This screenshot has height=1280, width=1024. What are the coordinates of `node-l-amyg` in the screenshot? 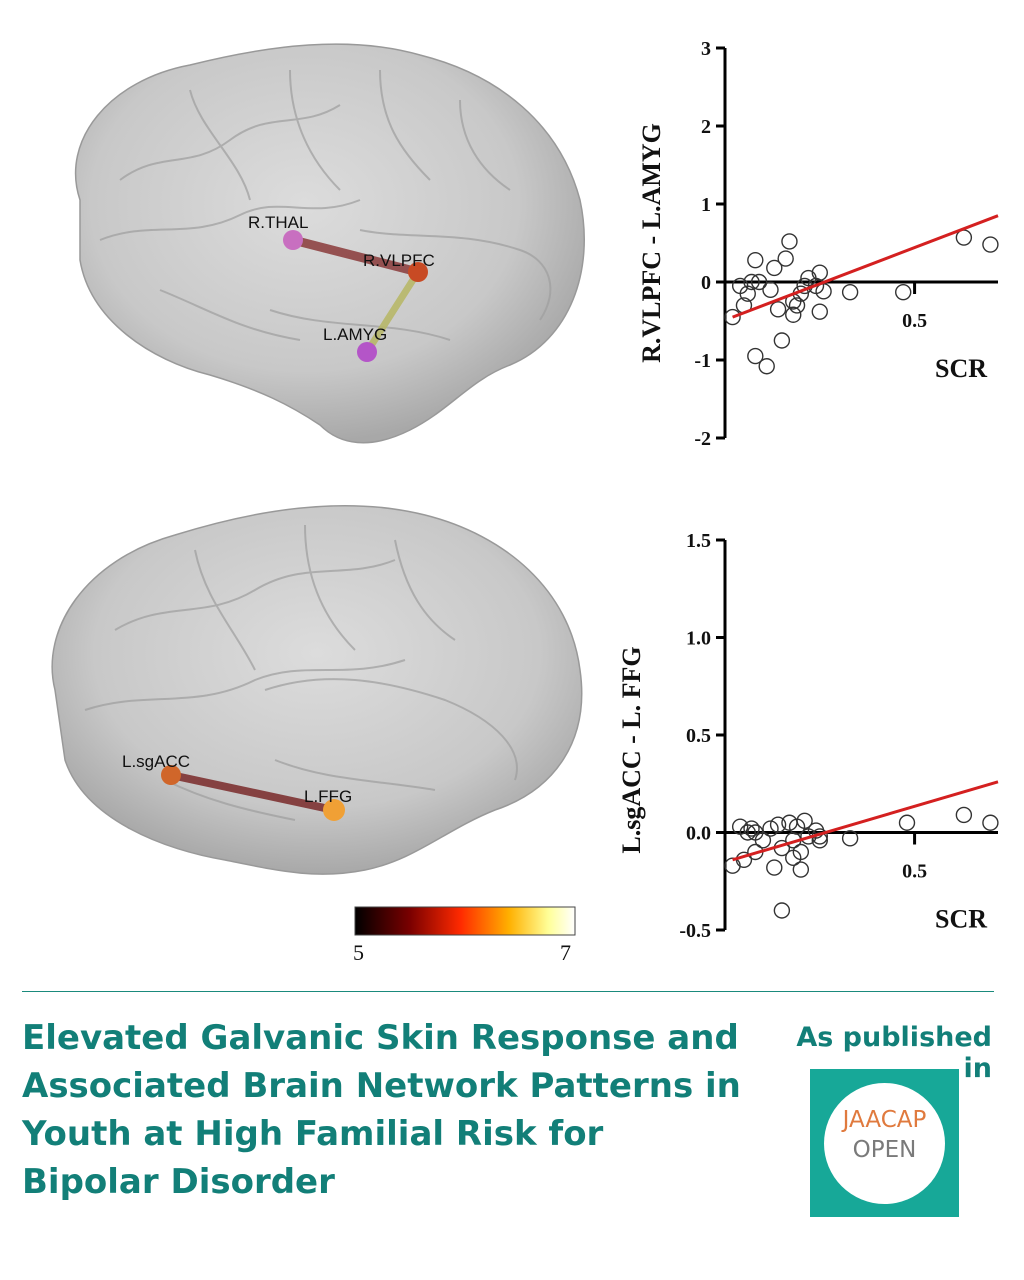 It's located at (367, 352).